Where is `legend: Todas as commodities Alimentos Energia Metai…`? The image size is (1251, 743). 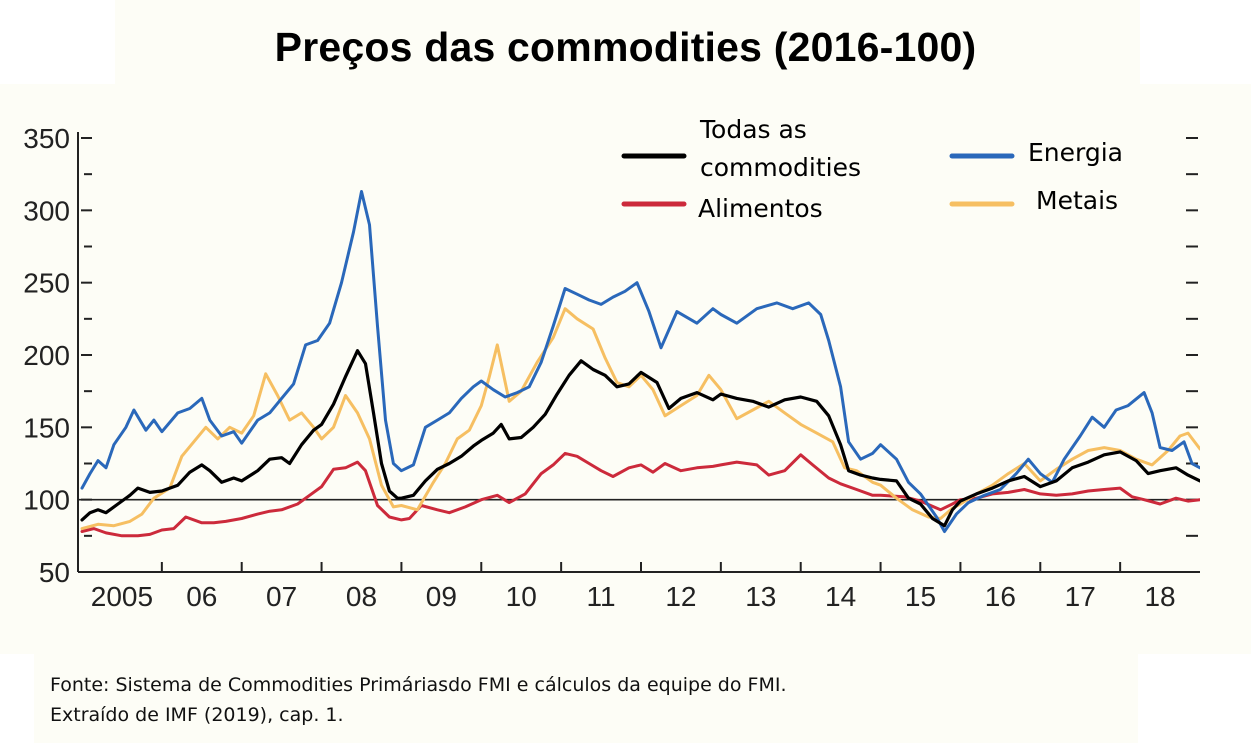 legend: Todas as commodities Alimentos Energia Metai… is located at coordinates (872, 169).